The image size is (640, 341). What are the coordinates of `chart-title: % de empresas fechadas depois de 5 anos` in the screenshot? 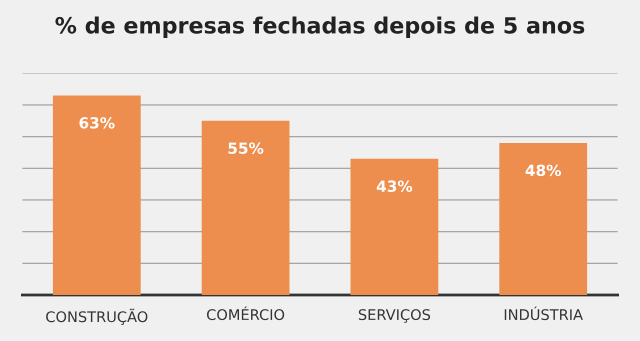 It's located at (319, 27).